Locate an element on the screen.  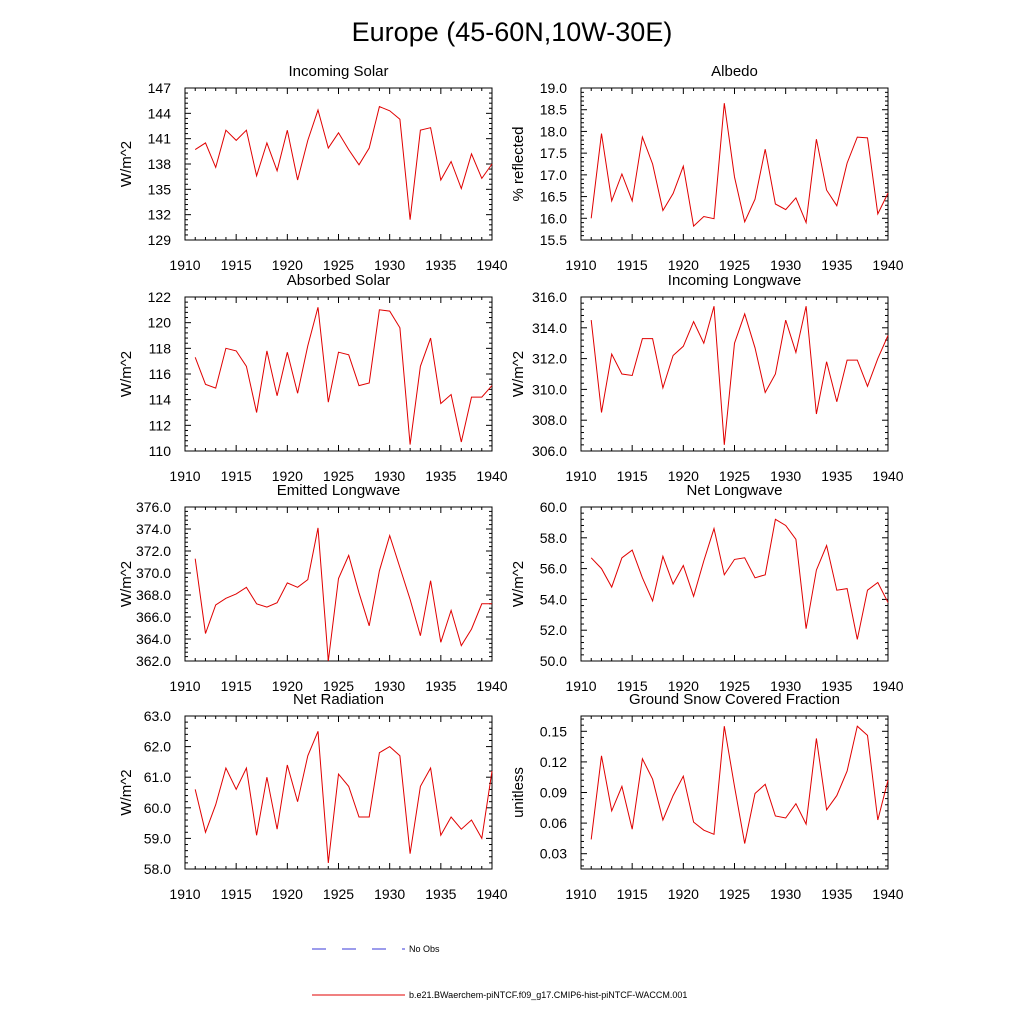
y-tick-label: 306.0 is located at coordinates (549, 451).